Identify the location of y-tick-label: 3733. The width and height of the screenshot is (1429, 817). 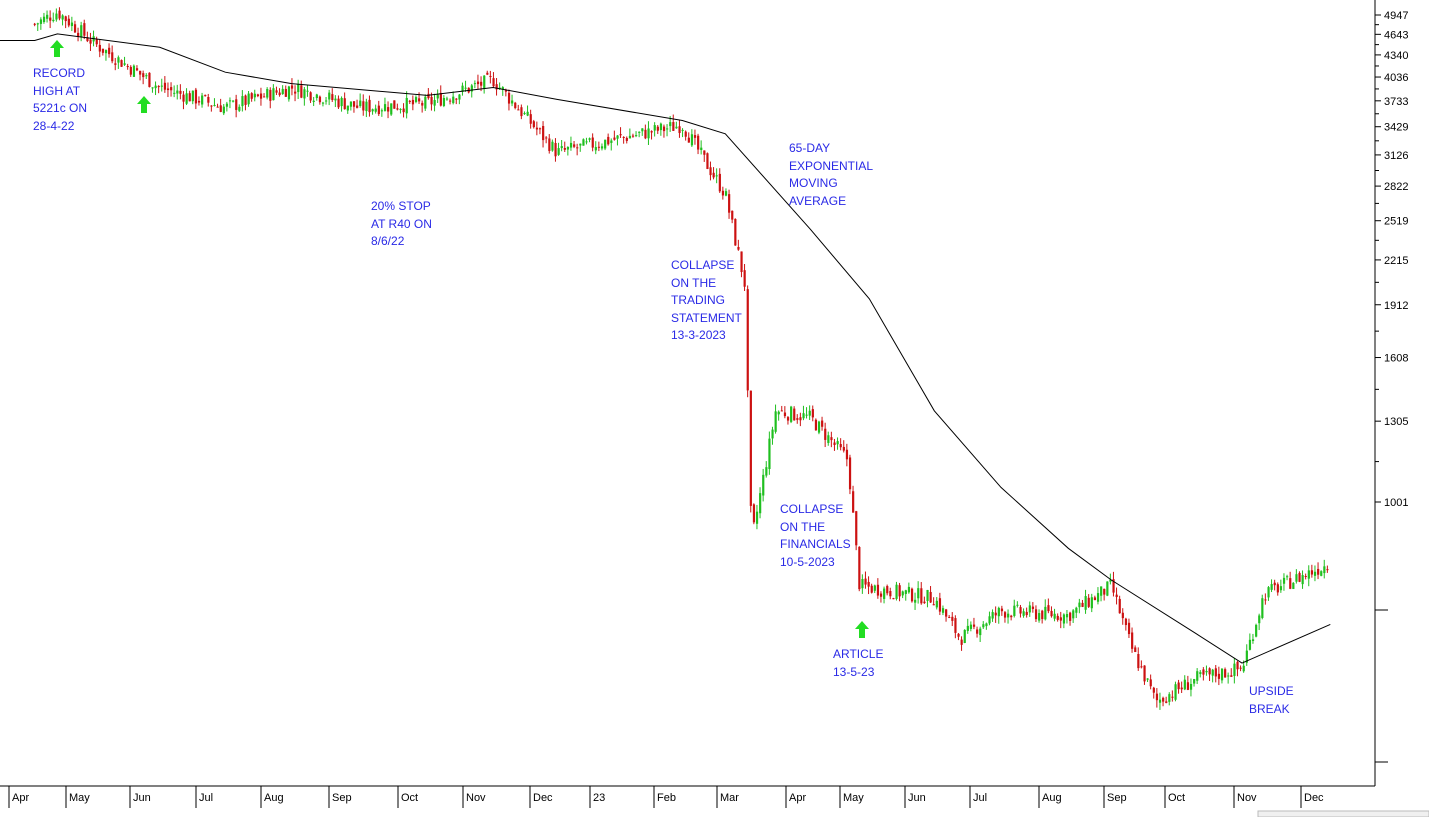
(1396, 102).